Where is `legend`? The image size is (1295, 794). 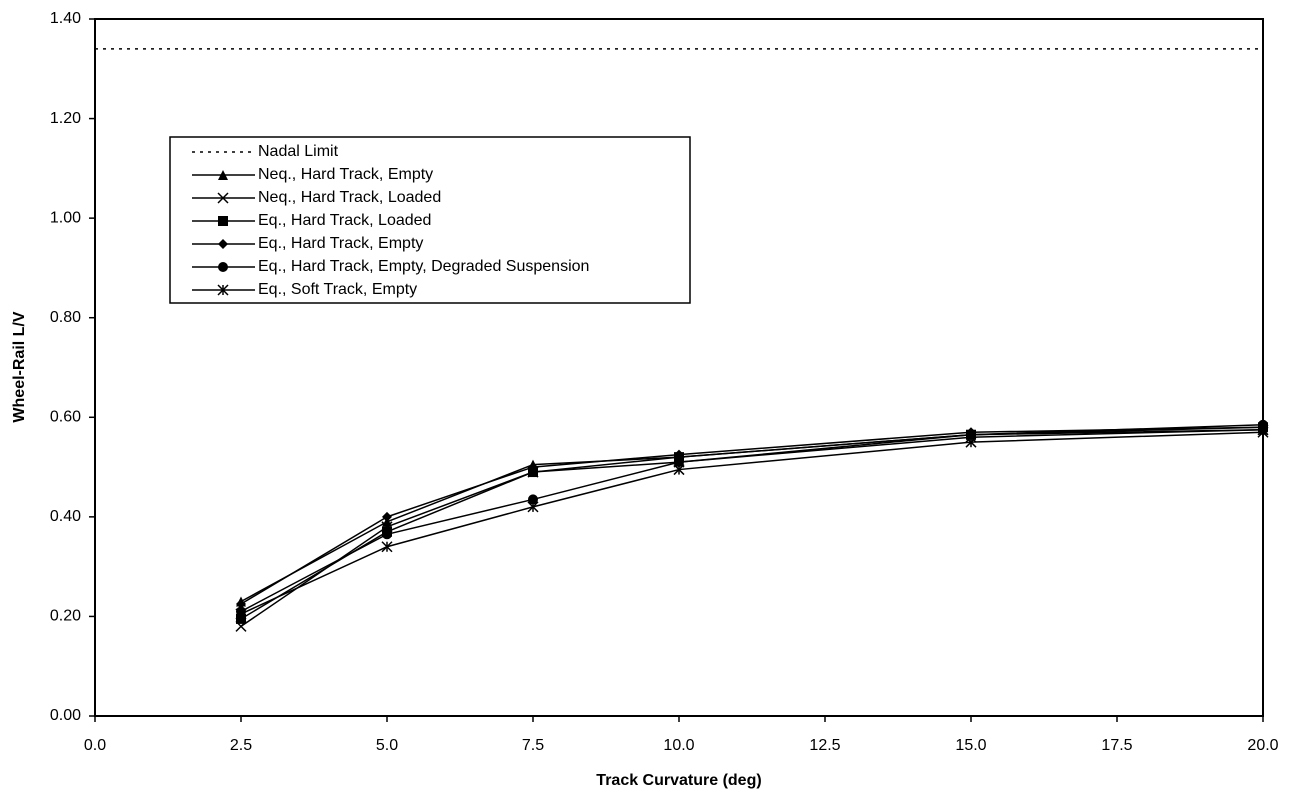 legend is located at coordinates (430, 220).